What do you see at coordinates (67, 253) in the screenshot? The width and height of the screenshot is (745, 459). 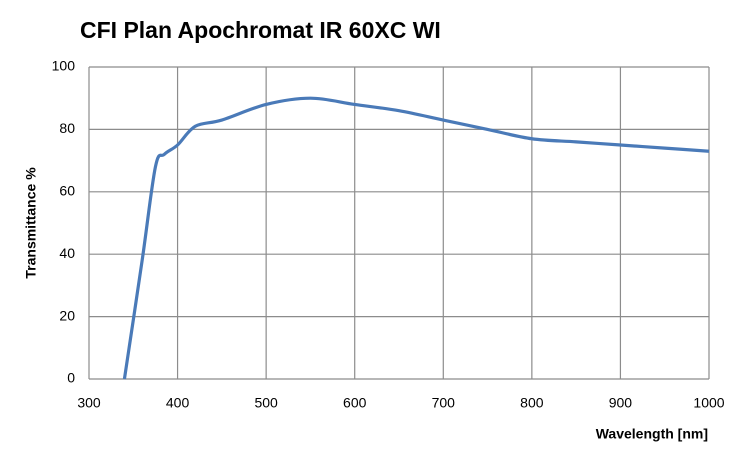 I see `y-tick-label: 40` at bounding box center [67, 253].